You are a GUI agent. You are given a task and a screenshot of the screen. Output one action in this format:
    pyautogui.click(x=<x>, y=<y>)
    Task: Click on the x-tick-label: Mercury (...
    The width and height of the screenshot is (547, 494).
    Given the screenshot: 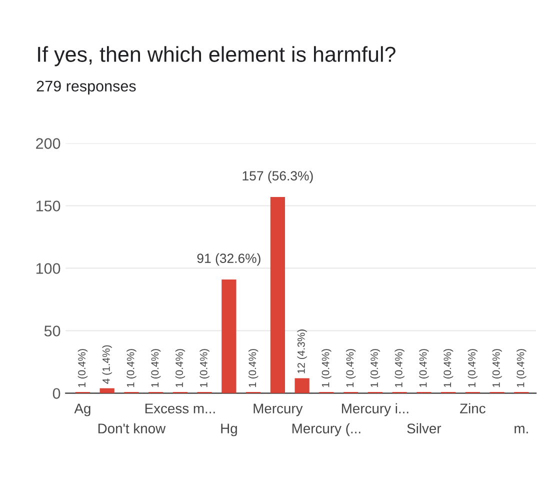 What is the action you would take?
    pyautogui.click(x=326, y=429)
    